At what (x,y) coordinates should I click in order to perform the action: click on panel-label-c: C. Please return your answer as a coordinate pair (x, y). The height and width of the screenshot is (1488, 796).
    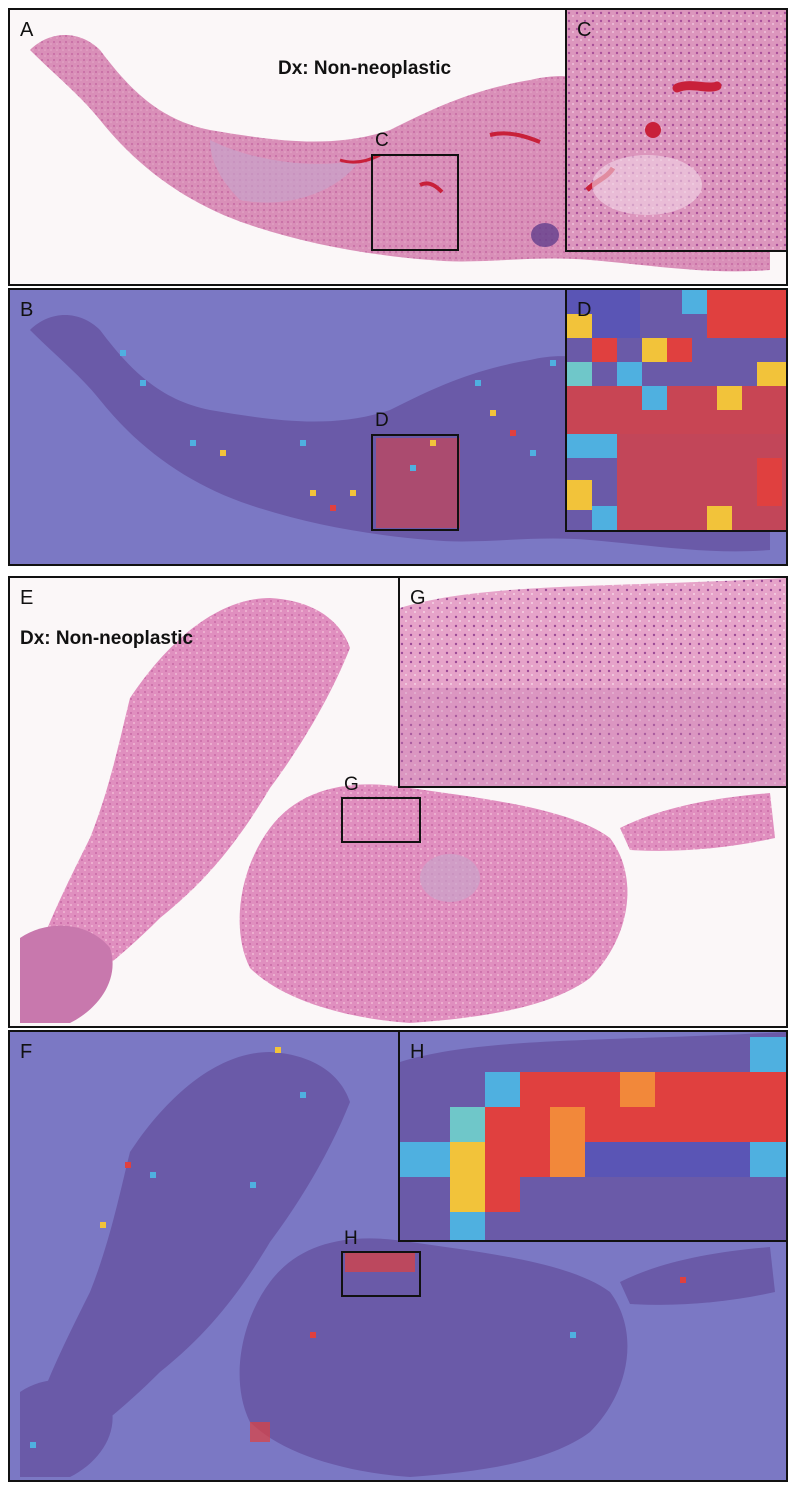
    Looking at the image, I should click on (584, 30).